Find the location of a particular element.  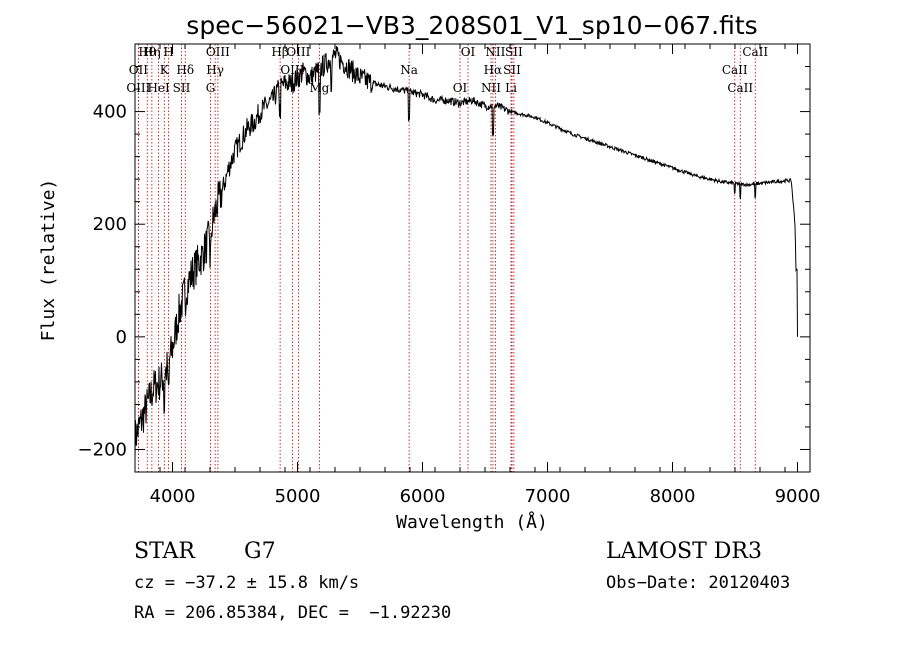

x-tick-label: 5000 is located at coordinates (298, 496).